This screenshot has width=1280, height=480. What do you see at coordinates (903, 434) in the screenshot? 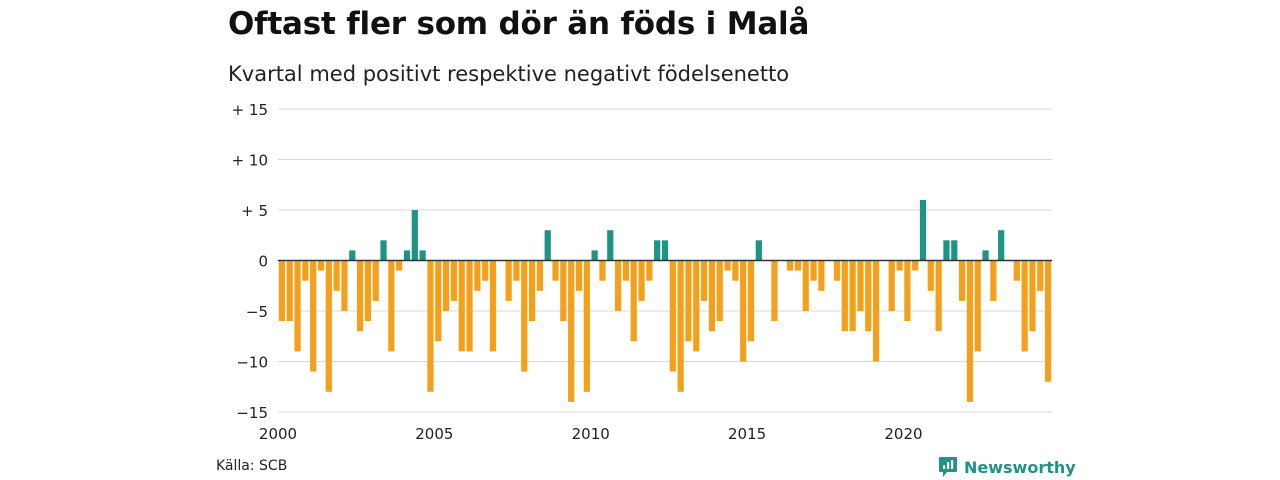
I see `x-tick-label: 2020` at bounding box center [903, 434].